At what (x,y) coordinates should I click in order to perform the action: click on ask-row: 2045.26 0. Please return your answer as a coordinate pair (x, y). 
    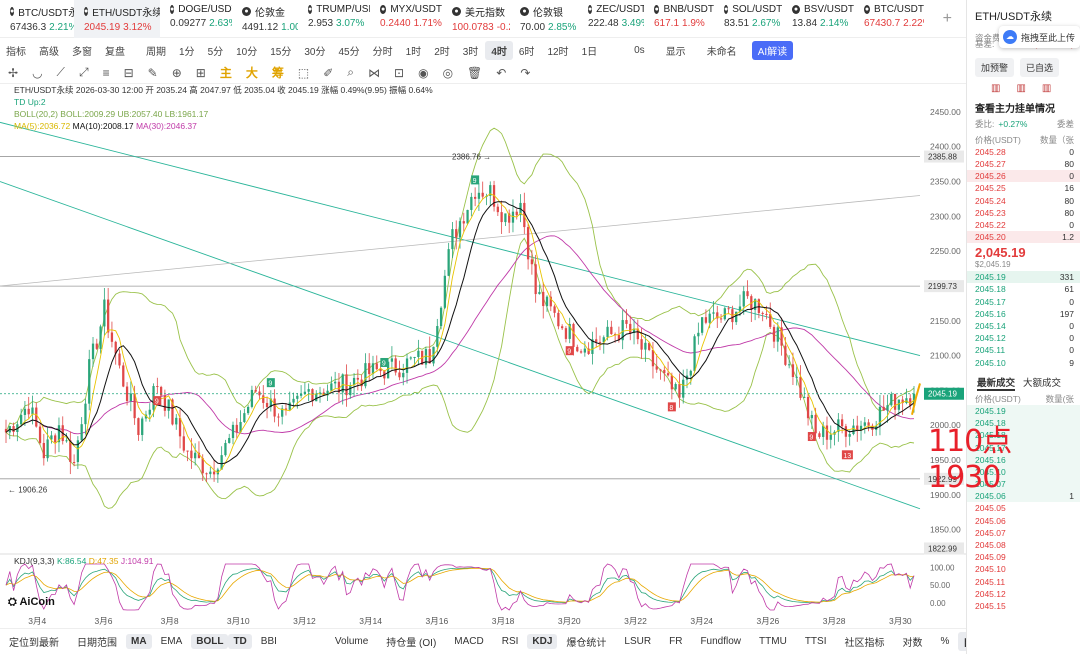
    Looking at the image, I should click on (1023, 176).